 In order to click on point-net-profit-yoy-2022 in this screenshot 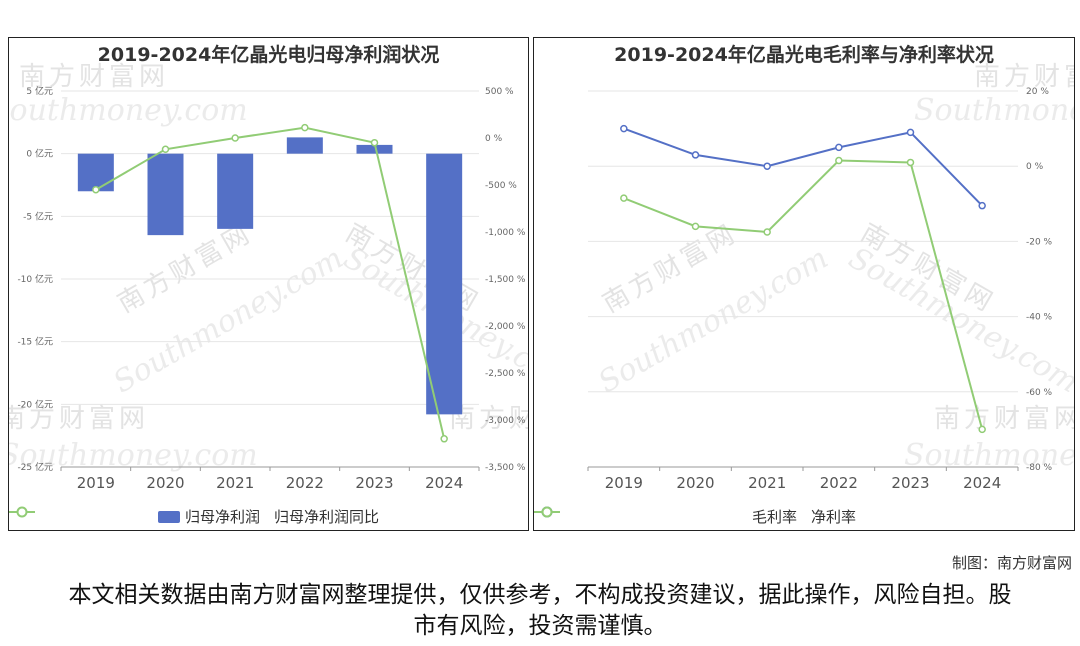, I will do `click(305, 127)`.